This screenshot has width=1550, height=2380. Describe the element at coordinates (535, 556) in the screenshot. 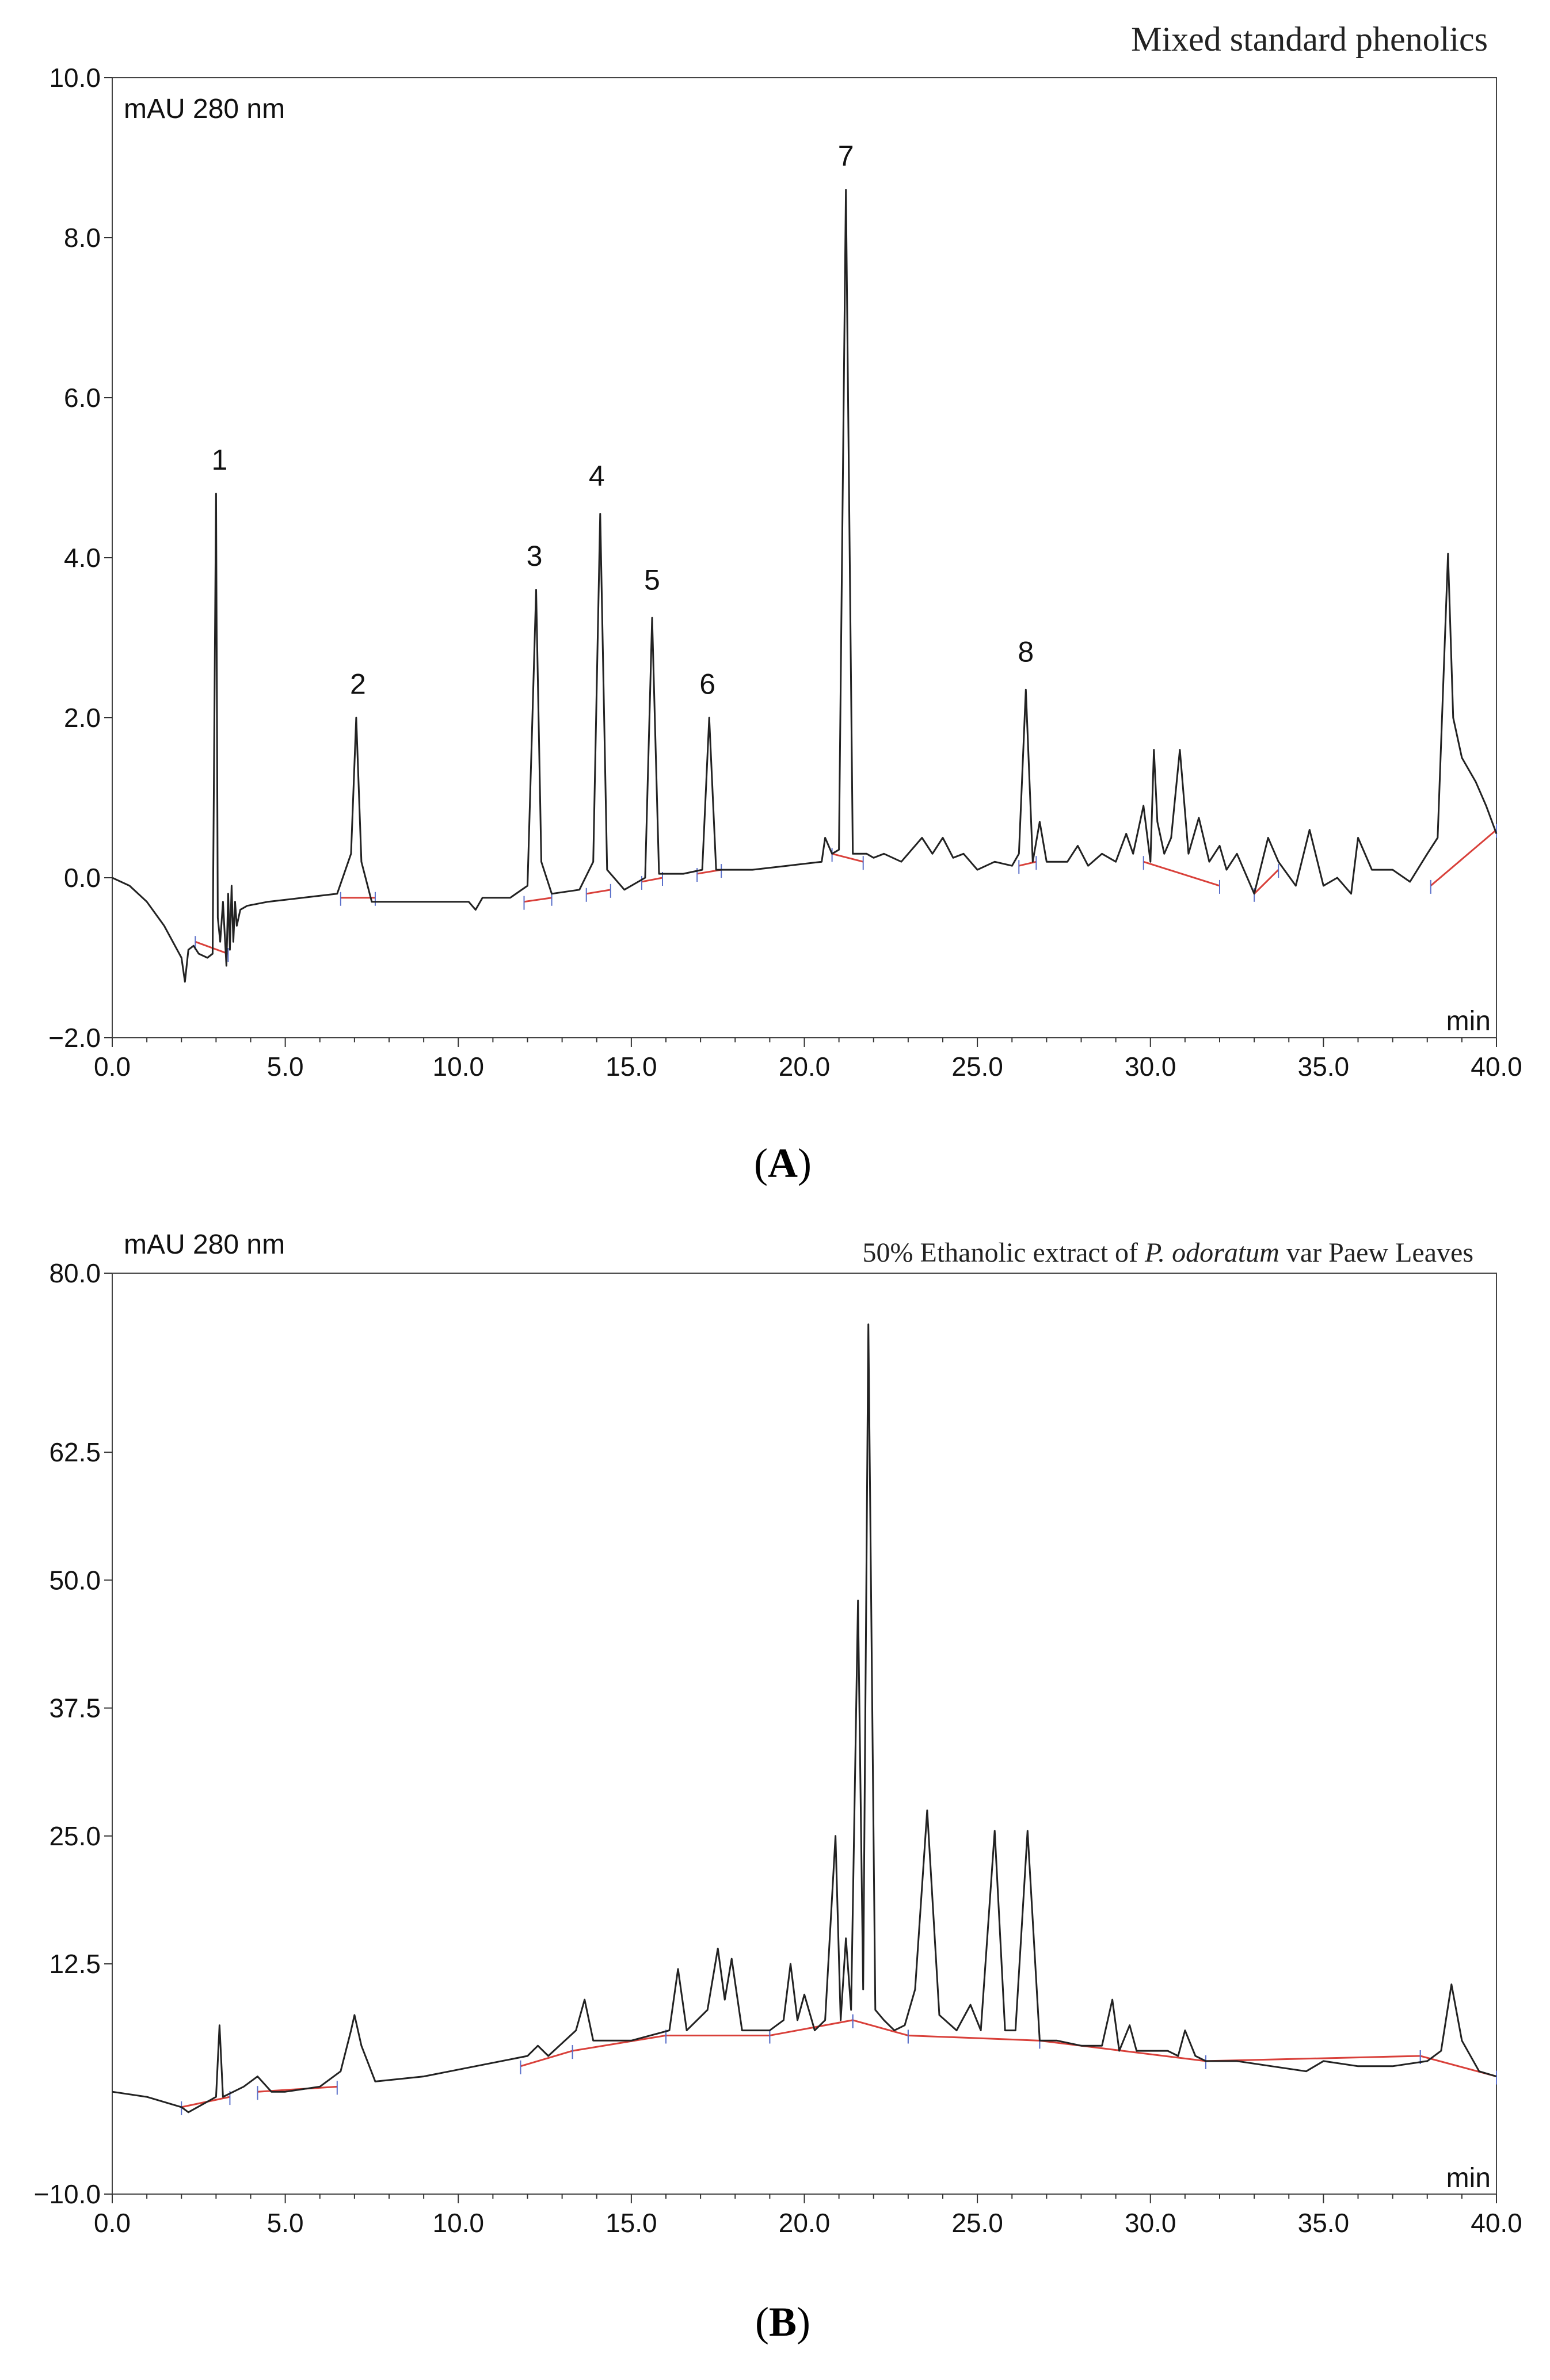

I see `peak-label: 3` at that location.